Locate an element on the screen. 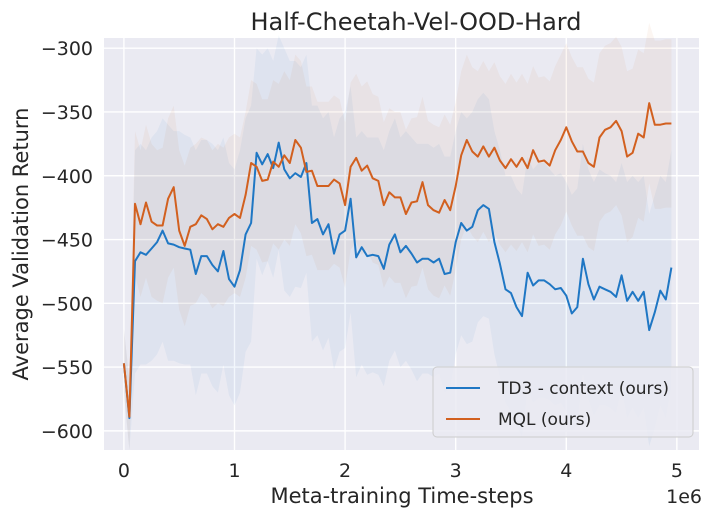  x-axis-scale: 1e6 is located at coordinates (684, 497).